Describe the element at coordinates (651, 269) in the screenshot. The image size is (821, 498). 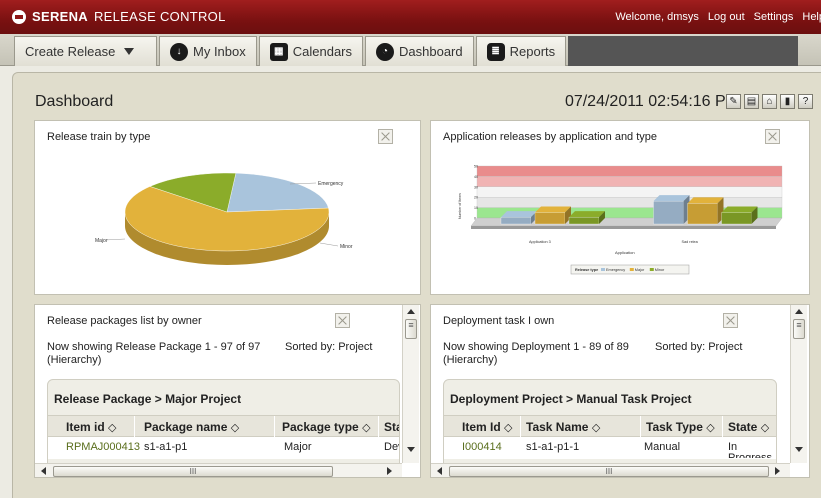
I see `legend-swatch-minor` at that location.